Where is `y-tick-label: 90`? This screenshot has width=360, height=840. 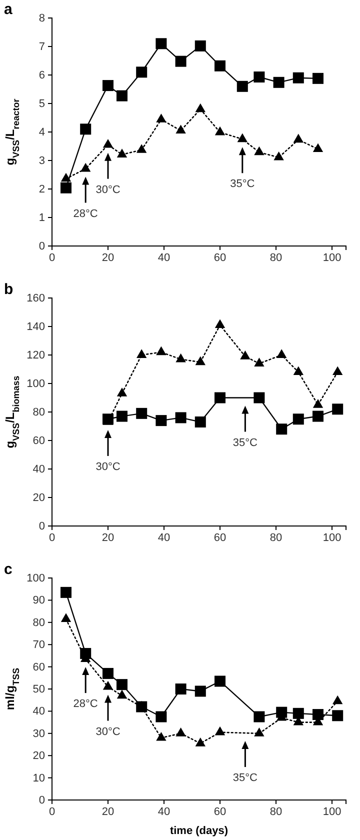
y-tick-label: 90 is located at coordinates (38, 600).